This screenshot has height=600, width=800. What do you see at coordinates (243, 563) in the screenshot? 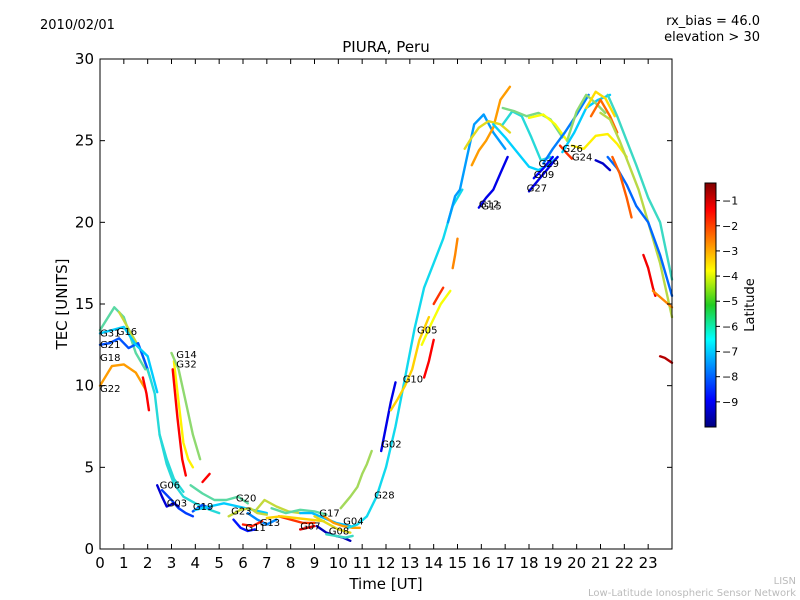
I see `x-tick-label: 6` at bounding box center [243, 563].